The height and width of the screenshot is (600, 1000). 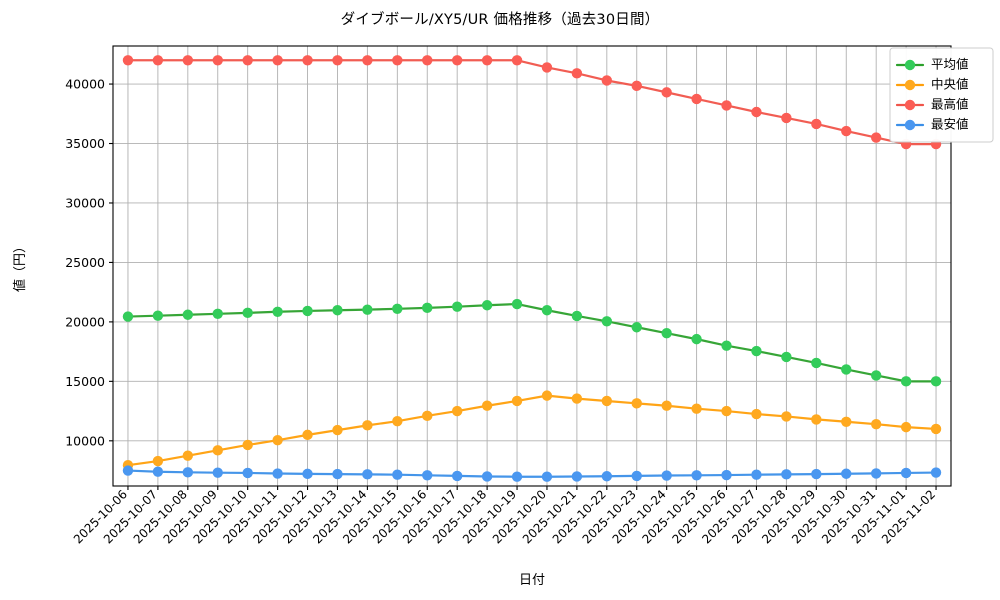 What do you see at coordinates (950, 104) in the screenshot?
I see `legend-item-label: 最高値` at bounding box center [950, 104].